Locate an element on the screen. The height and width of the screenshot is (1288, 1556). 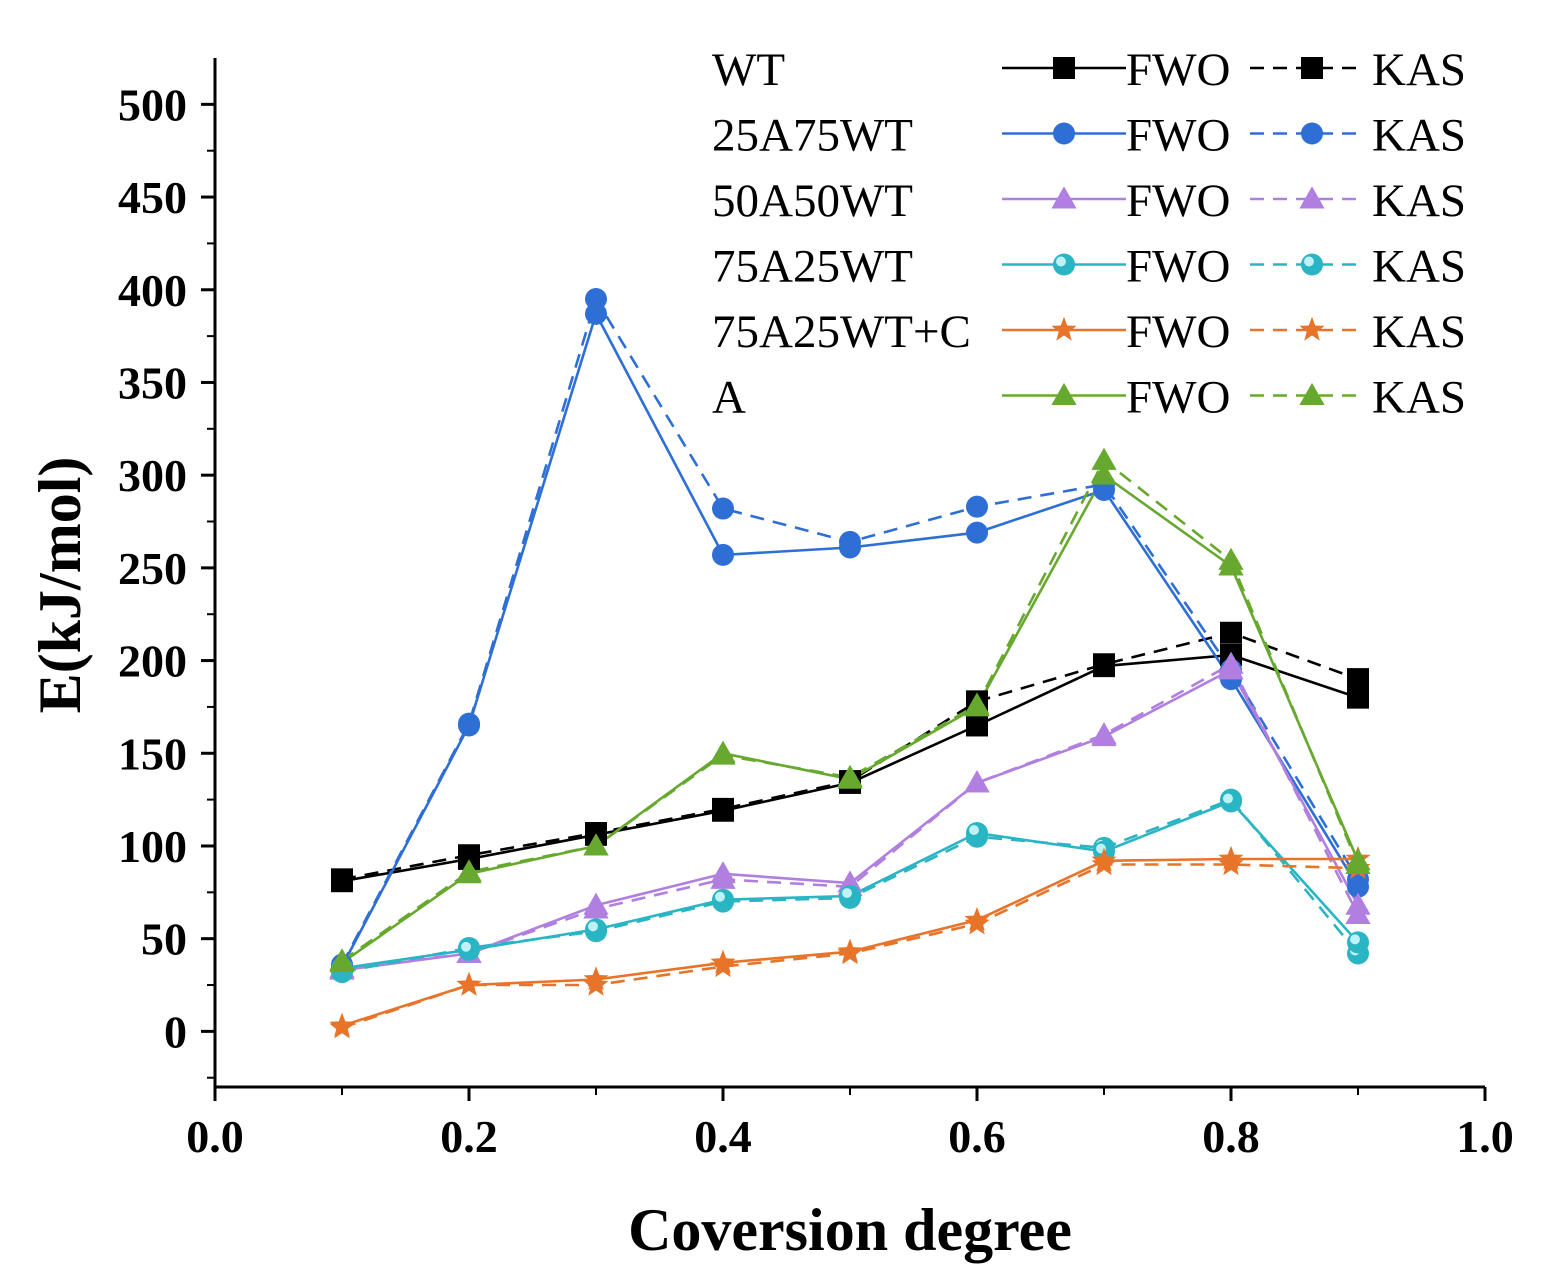
y-tick-label: 350 is located at coordinates (152, 382).